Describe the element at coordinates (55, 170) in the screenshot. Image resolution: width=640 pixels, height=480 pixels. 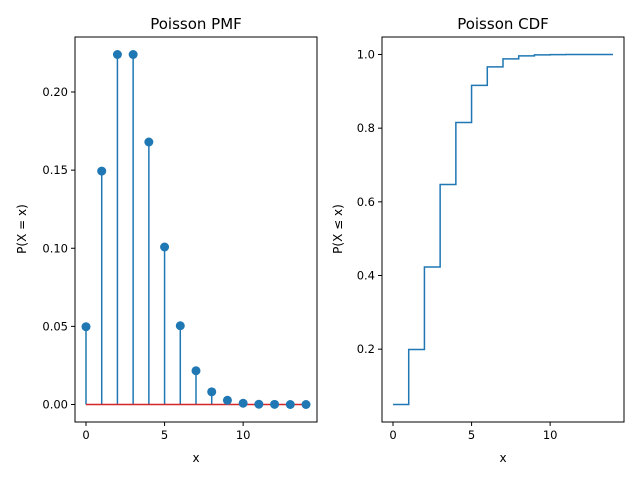
I see `pmf-y-tick-label: 0.15` at that location.